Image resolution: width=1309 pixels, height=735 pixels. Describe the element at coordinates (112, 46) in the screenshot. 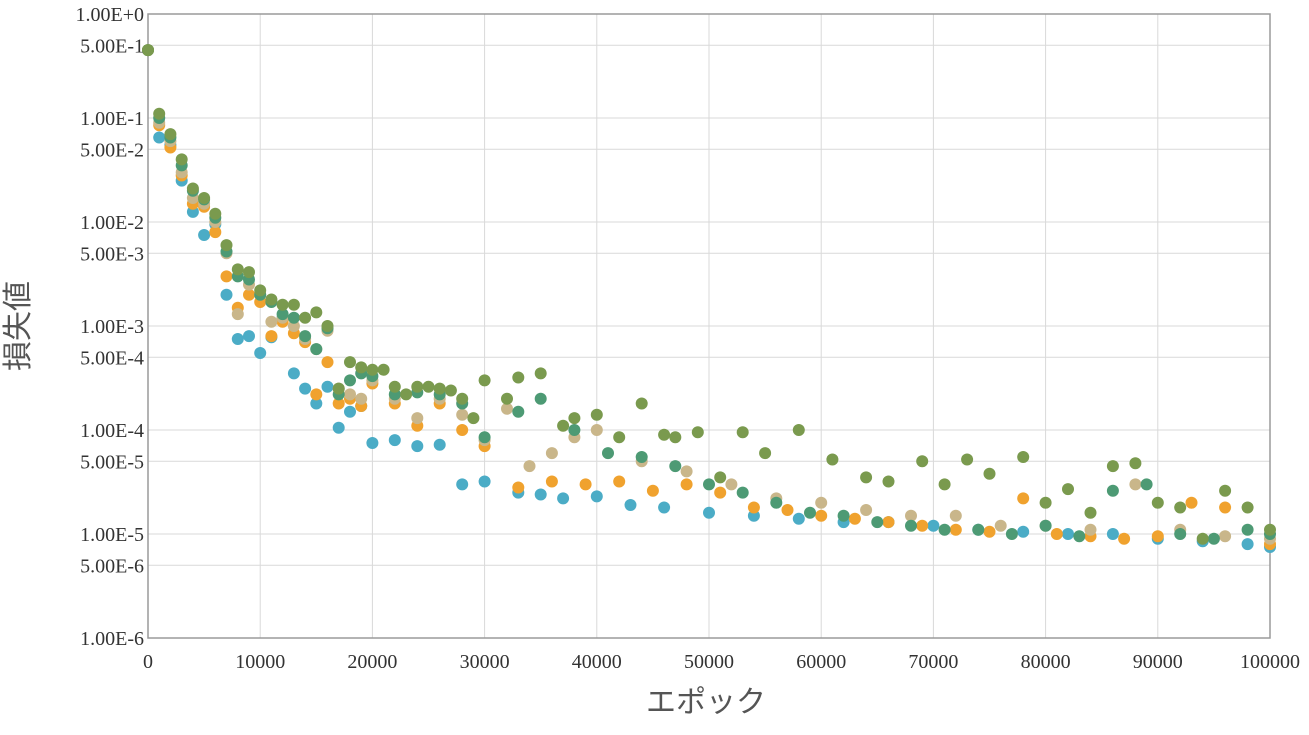

I see `y-tick-label: 5.00E-1` at that location.